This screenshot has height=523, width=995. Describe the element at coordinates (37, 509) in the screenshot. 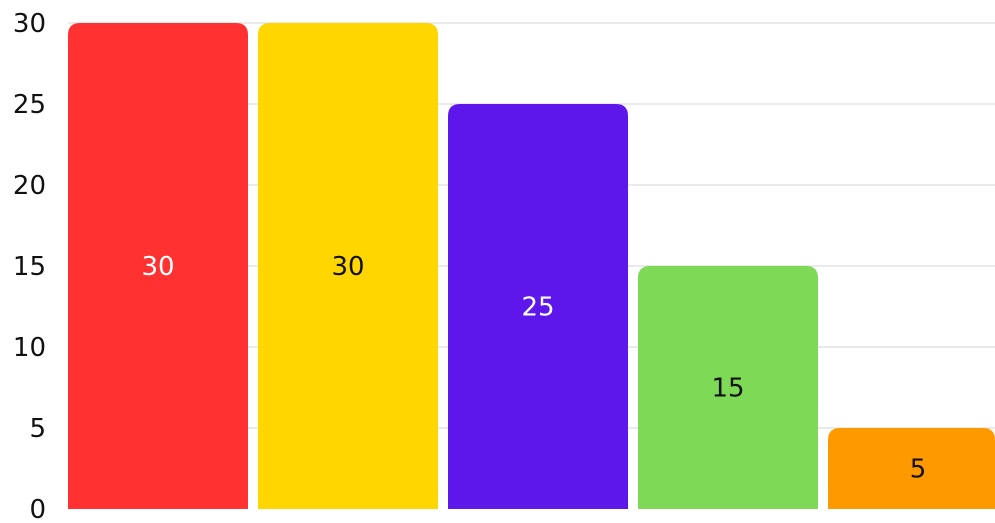

I see `y-tick-label: 0` at that location.